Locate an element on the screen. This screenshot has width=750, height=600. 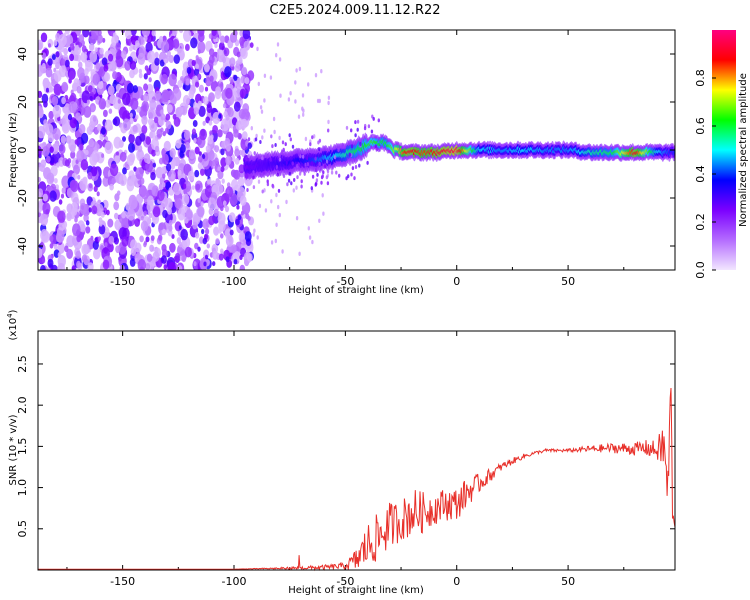
snr-ytick-label: 1.5 is located at coordinates (22, 447).